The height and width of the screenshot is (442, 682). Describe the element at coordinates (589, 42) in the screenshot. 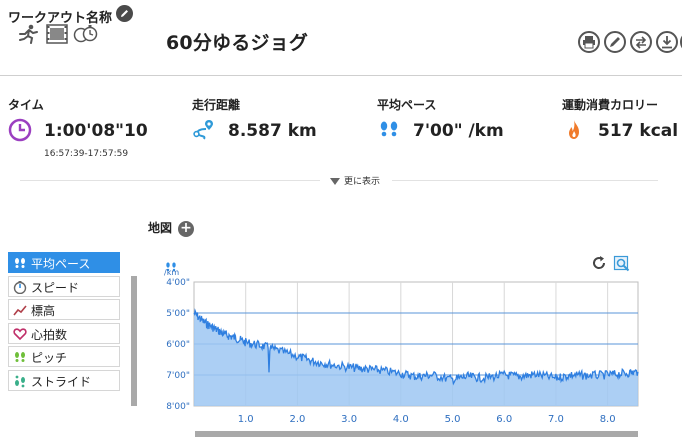

I see `print-icon` at that location.